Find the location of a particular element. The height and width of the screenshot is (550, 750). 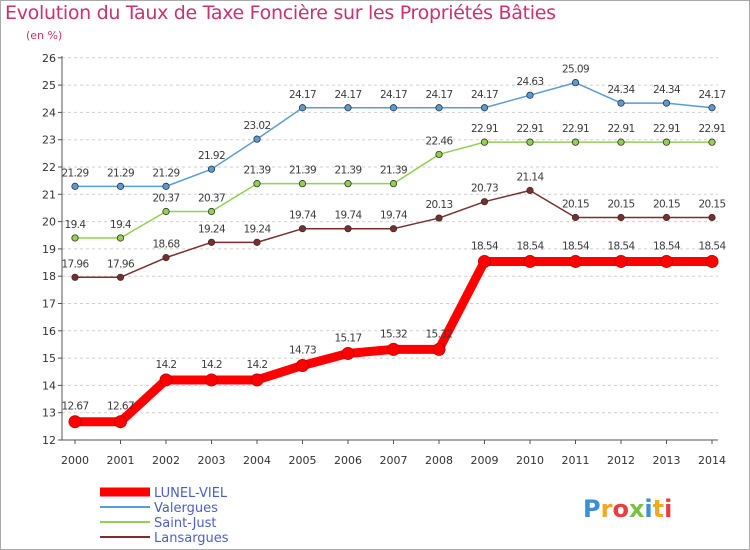

data-label: 23.02 is located at coordinates (256, 126).